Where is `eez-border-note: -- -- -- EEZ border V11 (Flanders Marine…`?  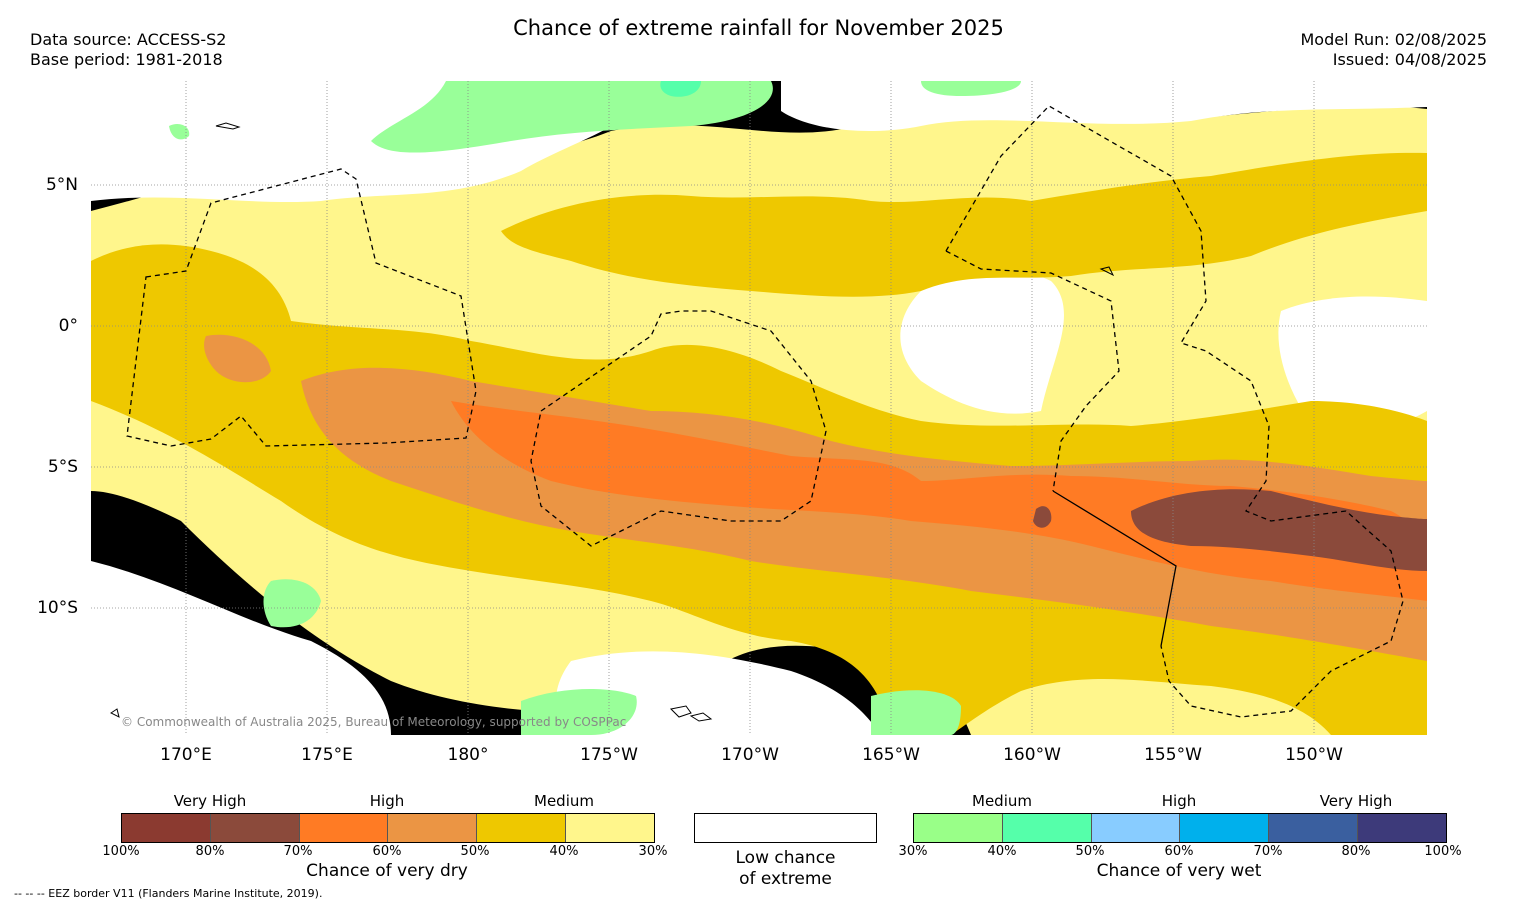
eez-border-note: -- -- -- EEZ border V11 (Flanders Marine… is located at coordinates (168, 893).